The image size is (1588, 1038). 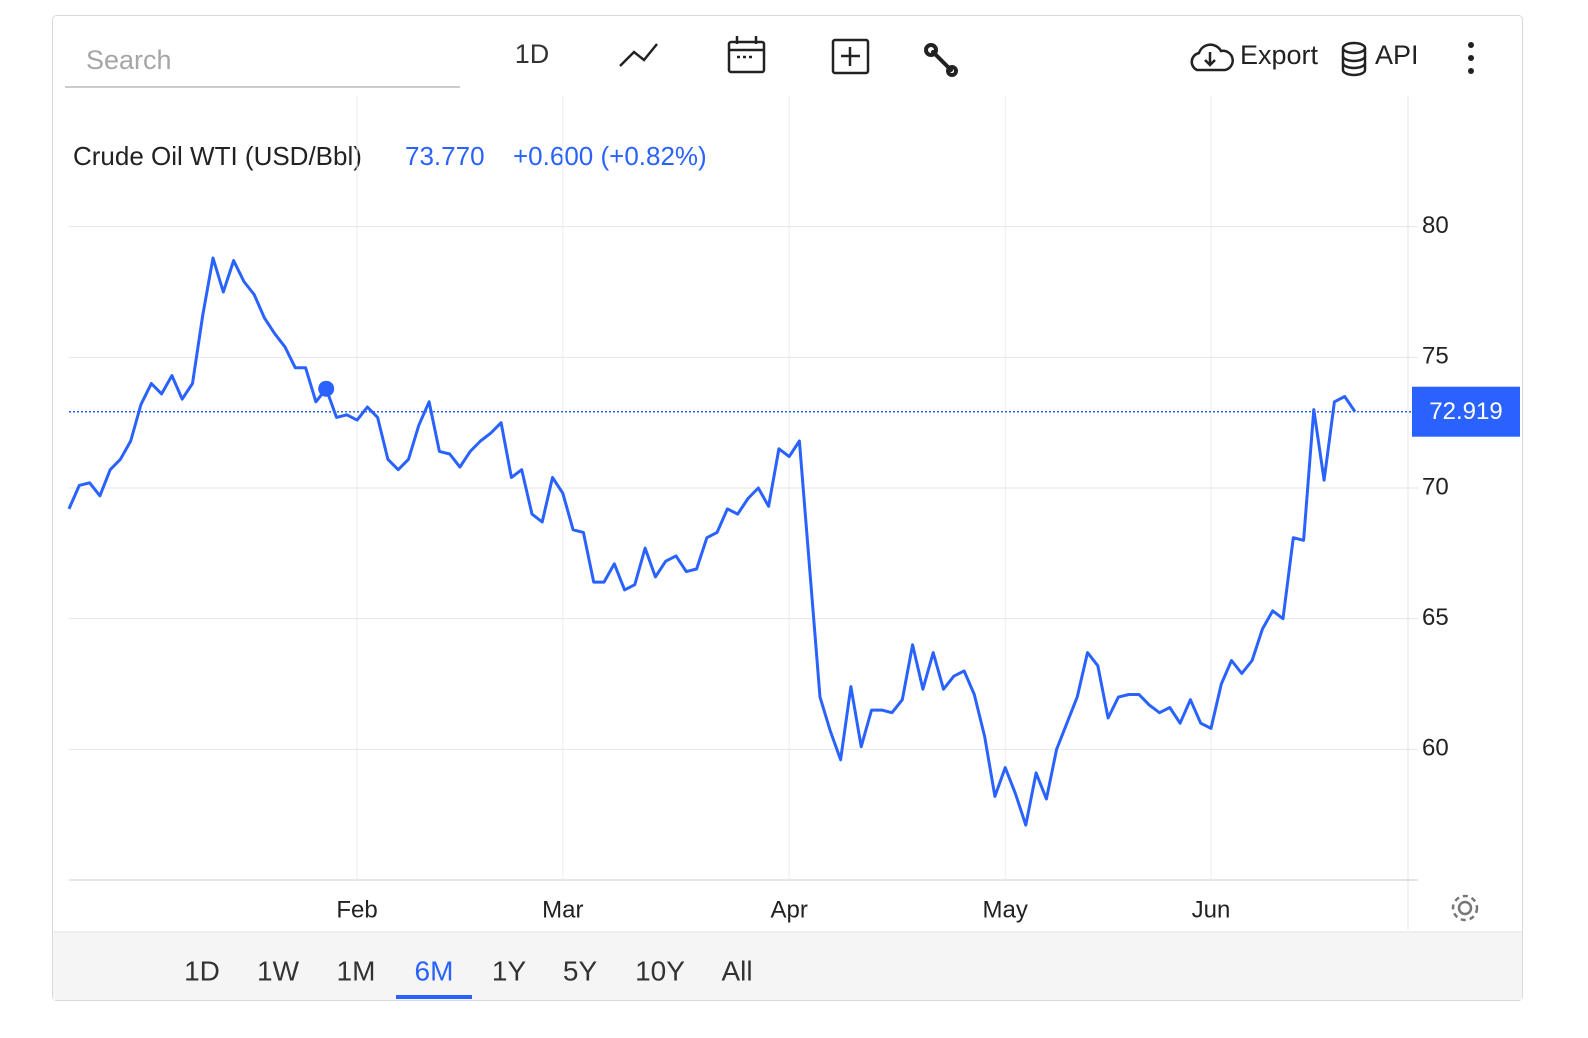 I want to click on api-icon, so click(x=1354, y=59).